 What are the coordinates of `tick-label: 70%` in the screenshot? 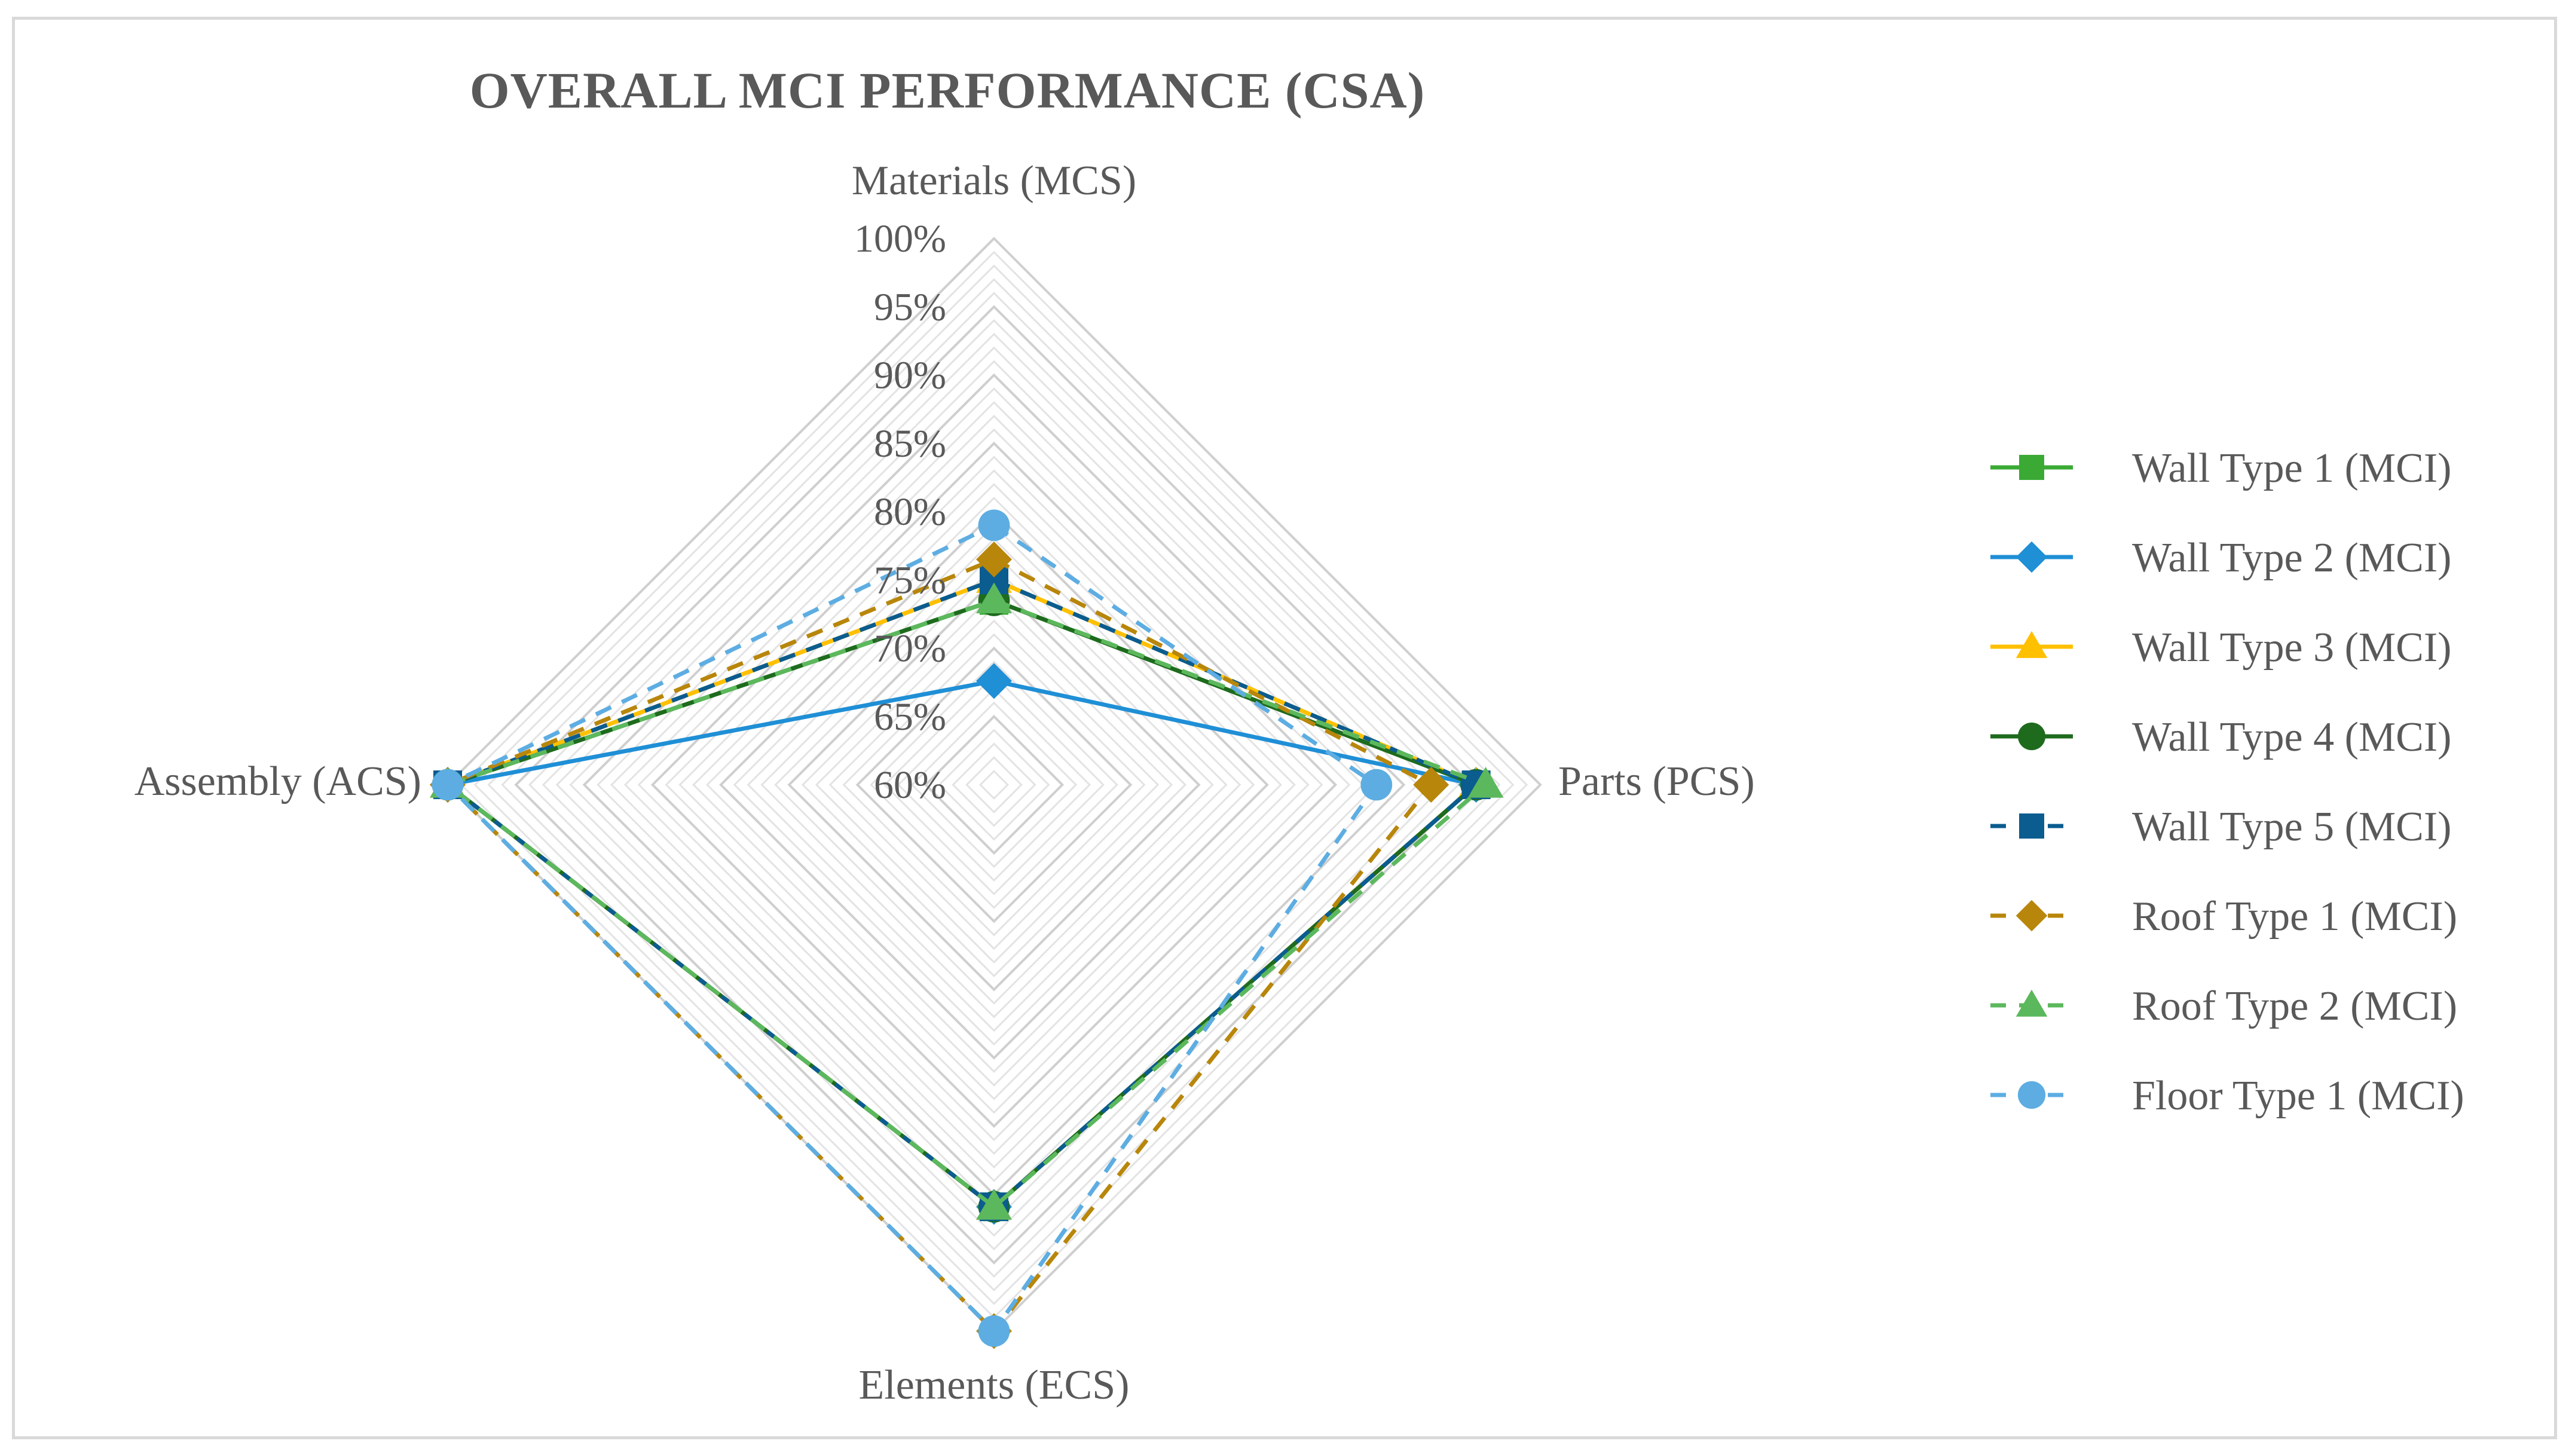 It's located at (910, 649).